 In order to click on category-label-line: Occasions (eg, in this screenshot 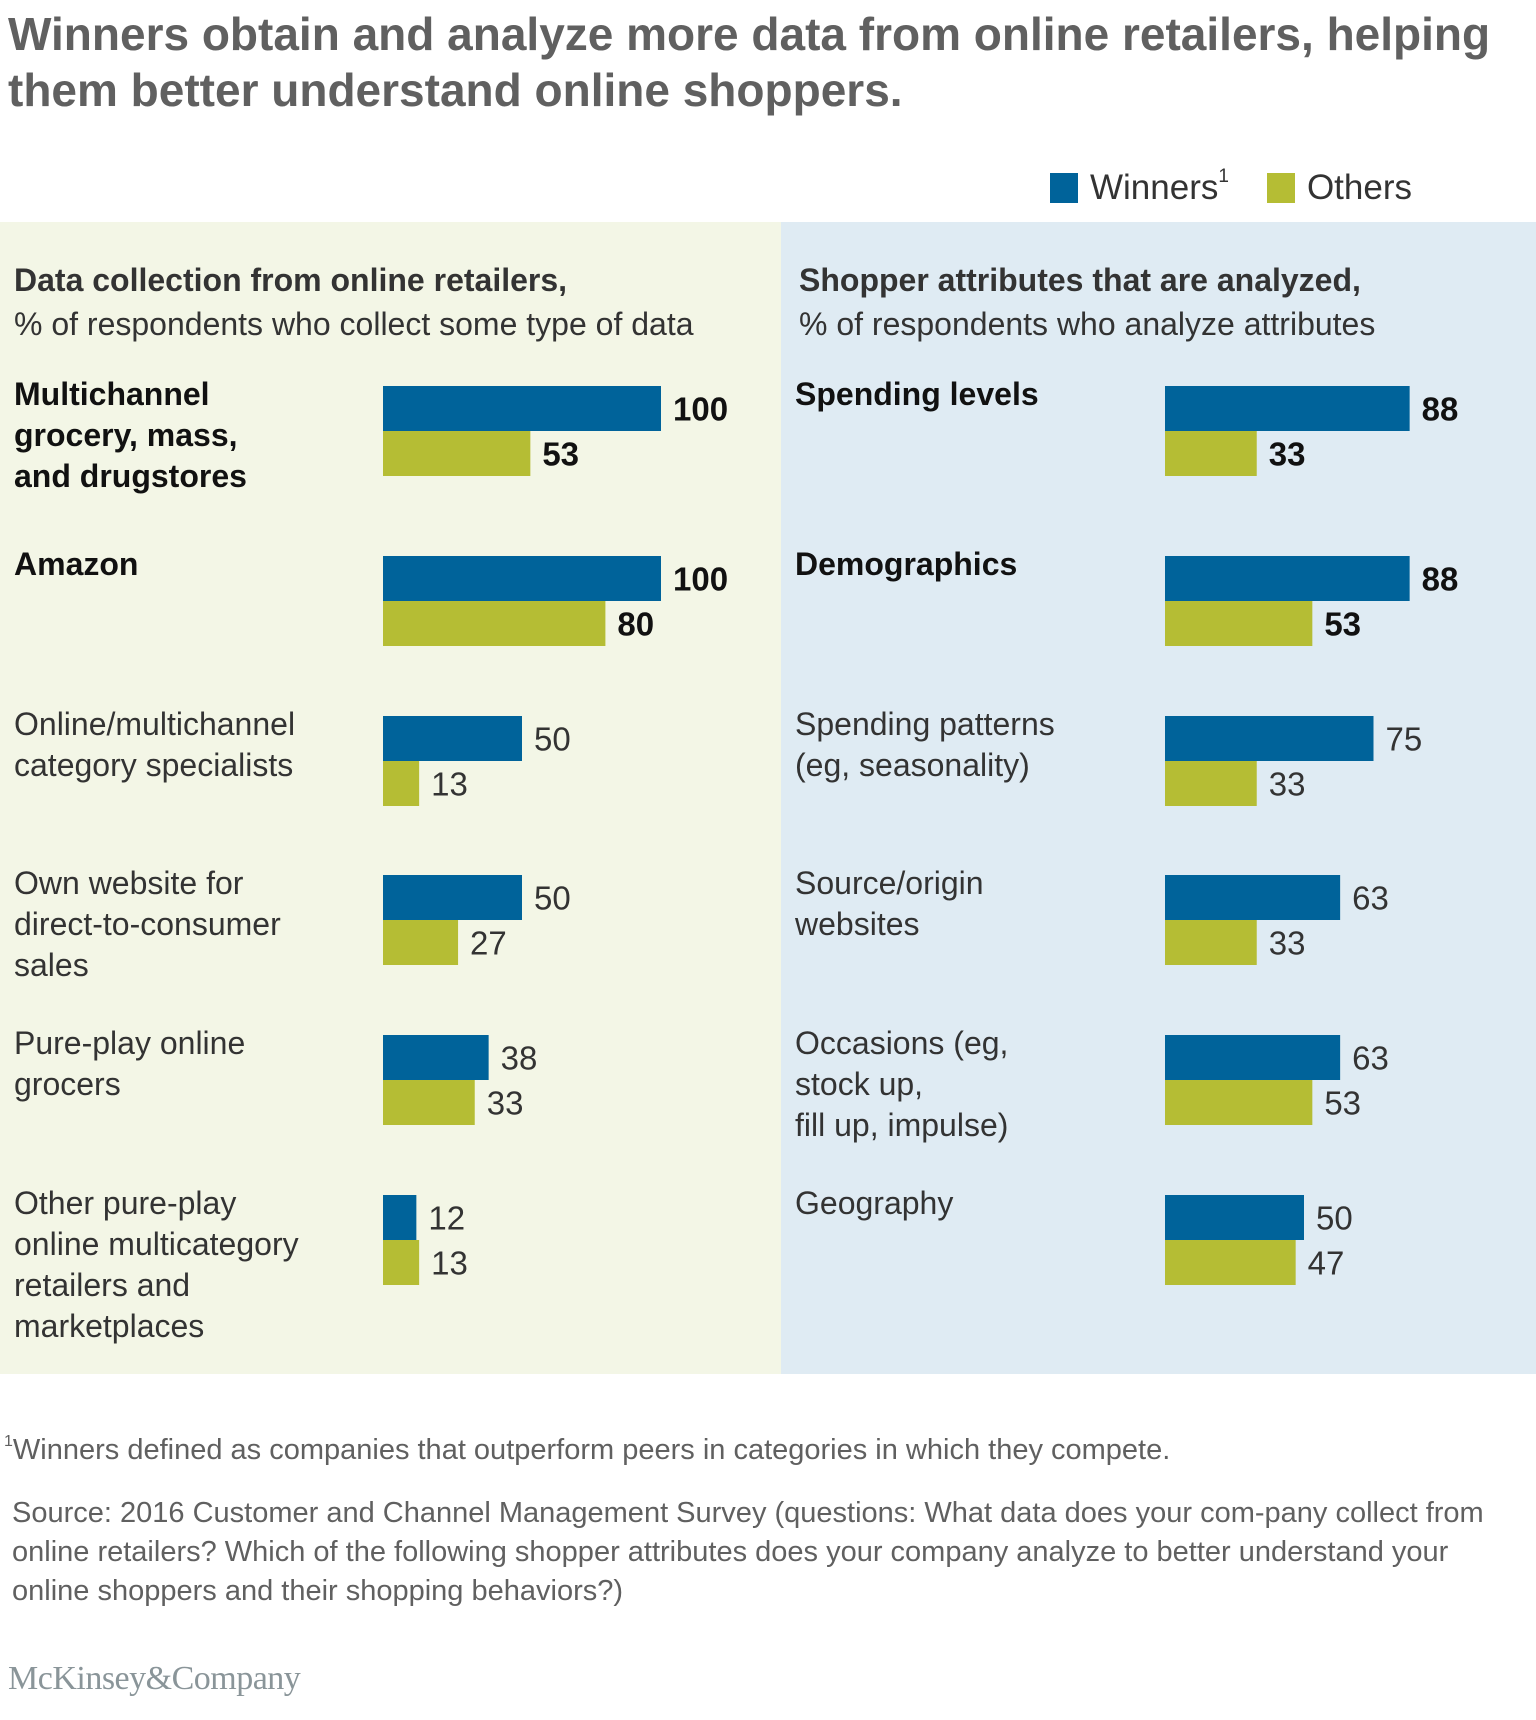, I will do `click(902, 1043)`.